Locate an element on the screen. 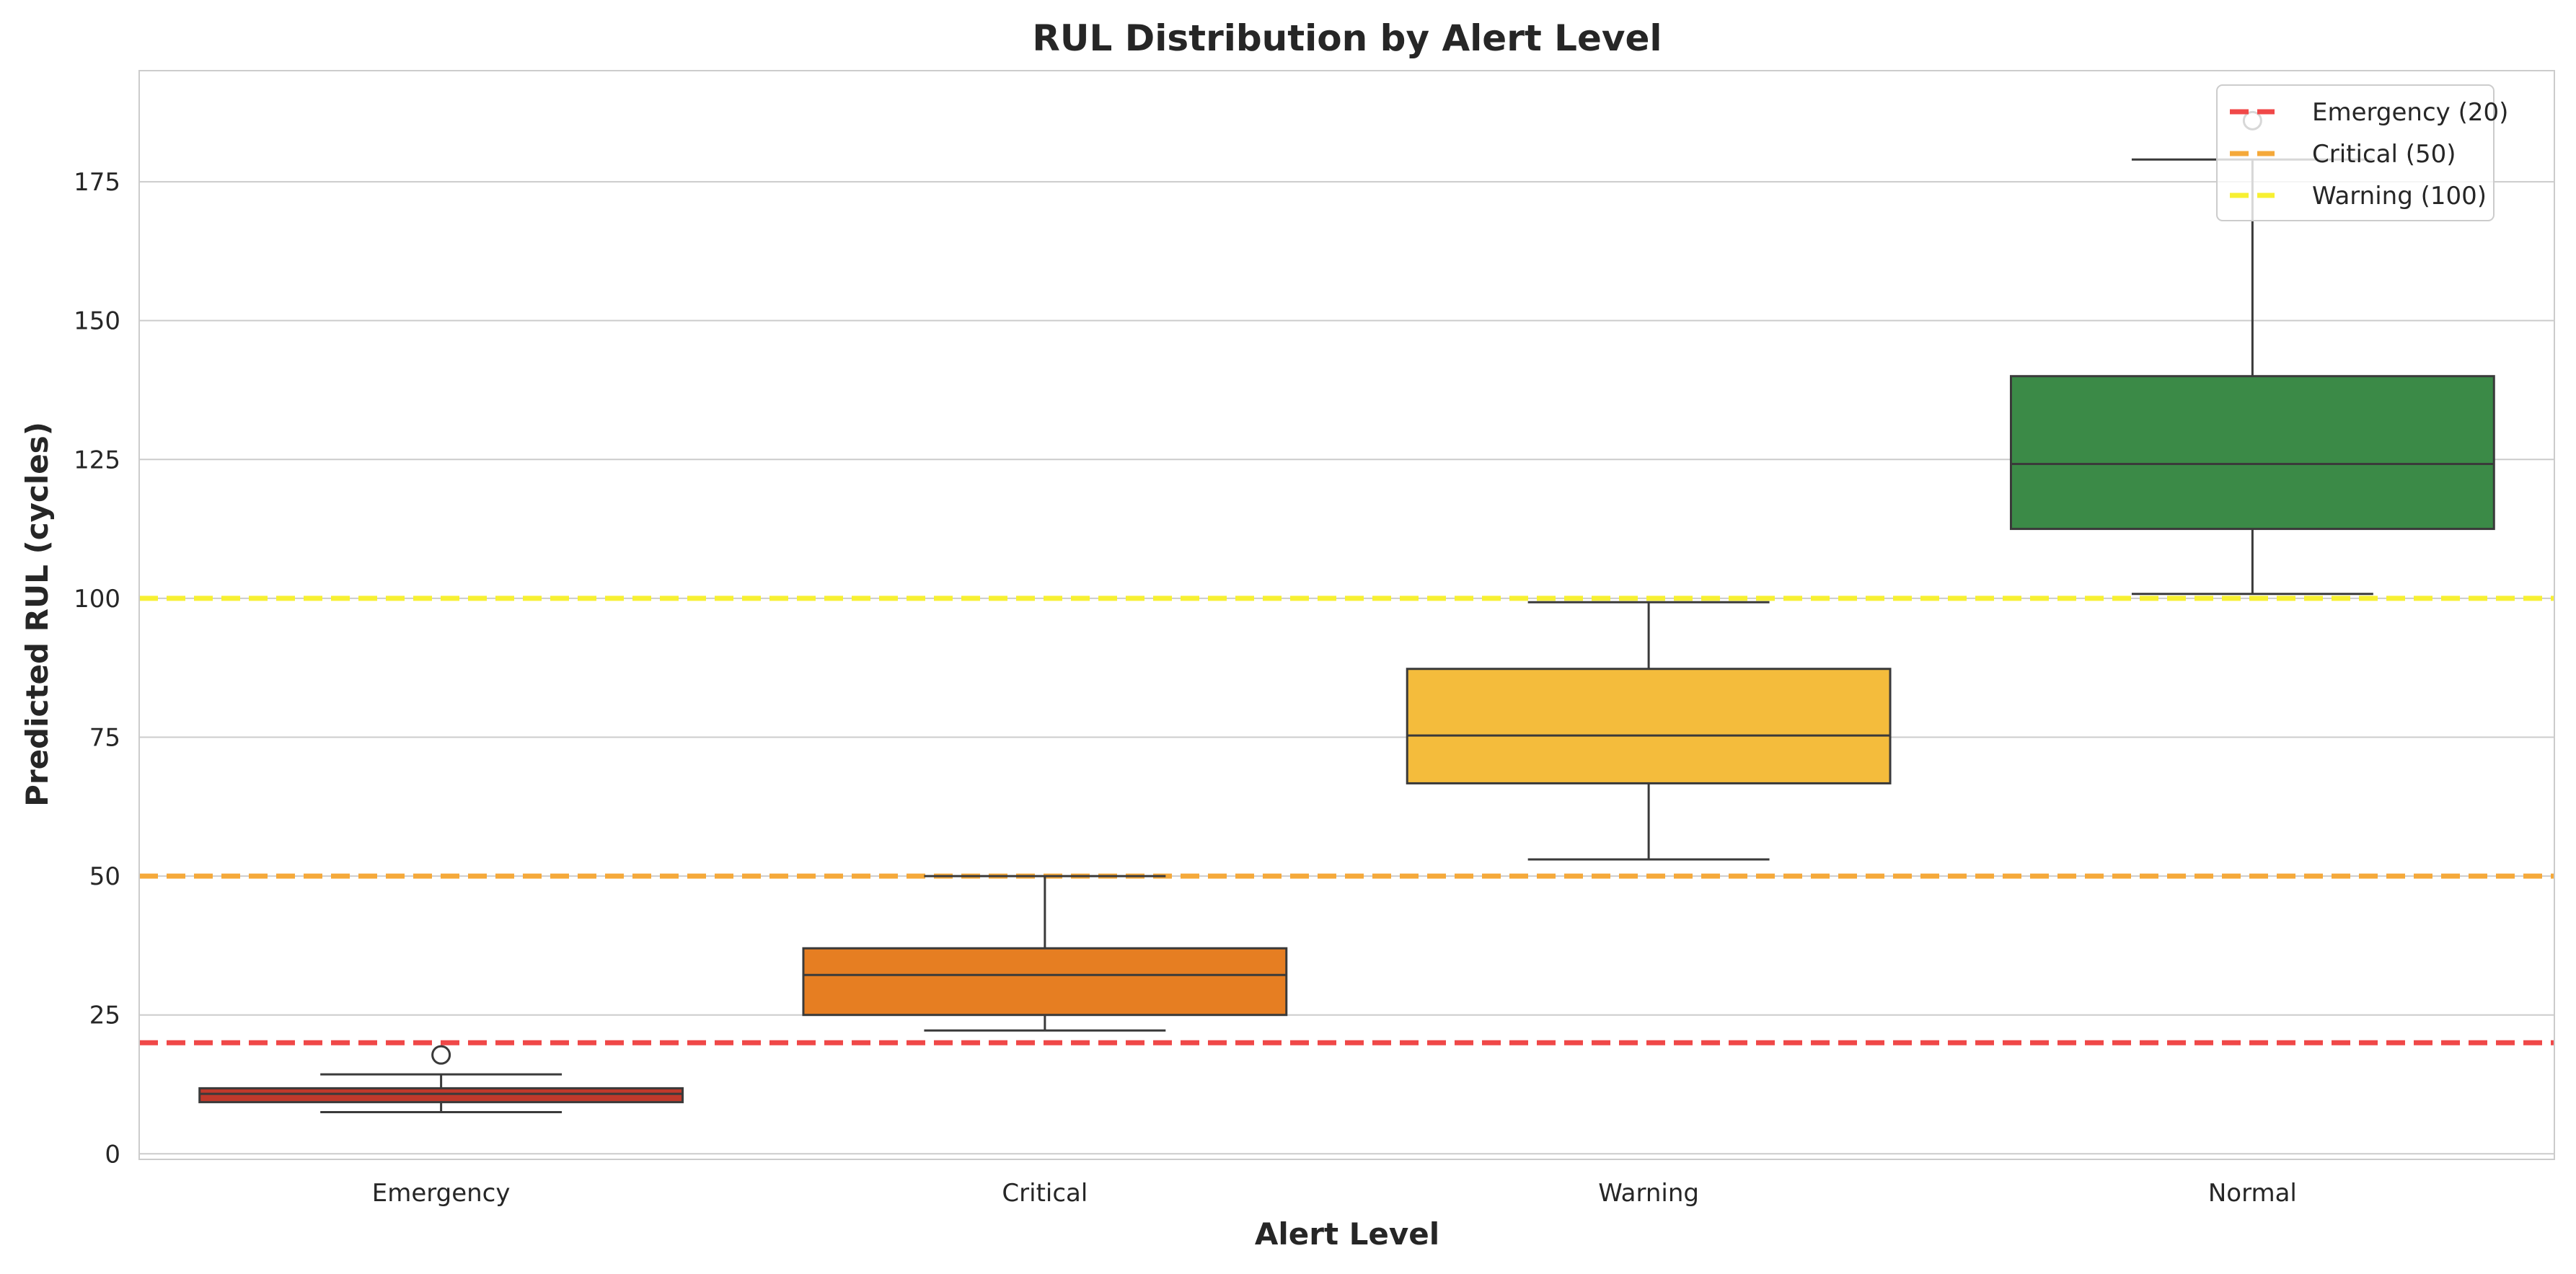  y-axis-title: Predicted RUL (cycles) is located at coordinates (37, 614).